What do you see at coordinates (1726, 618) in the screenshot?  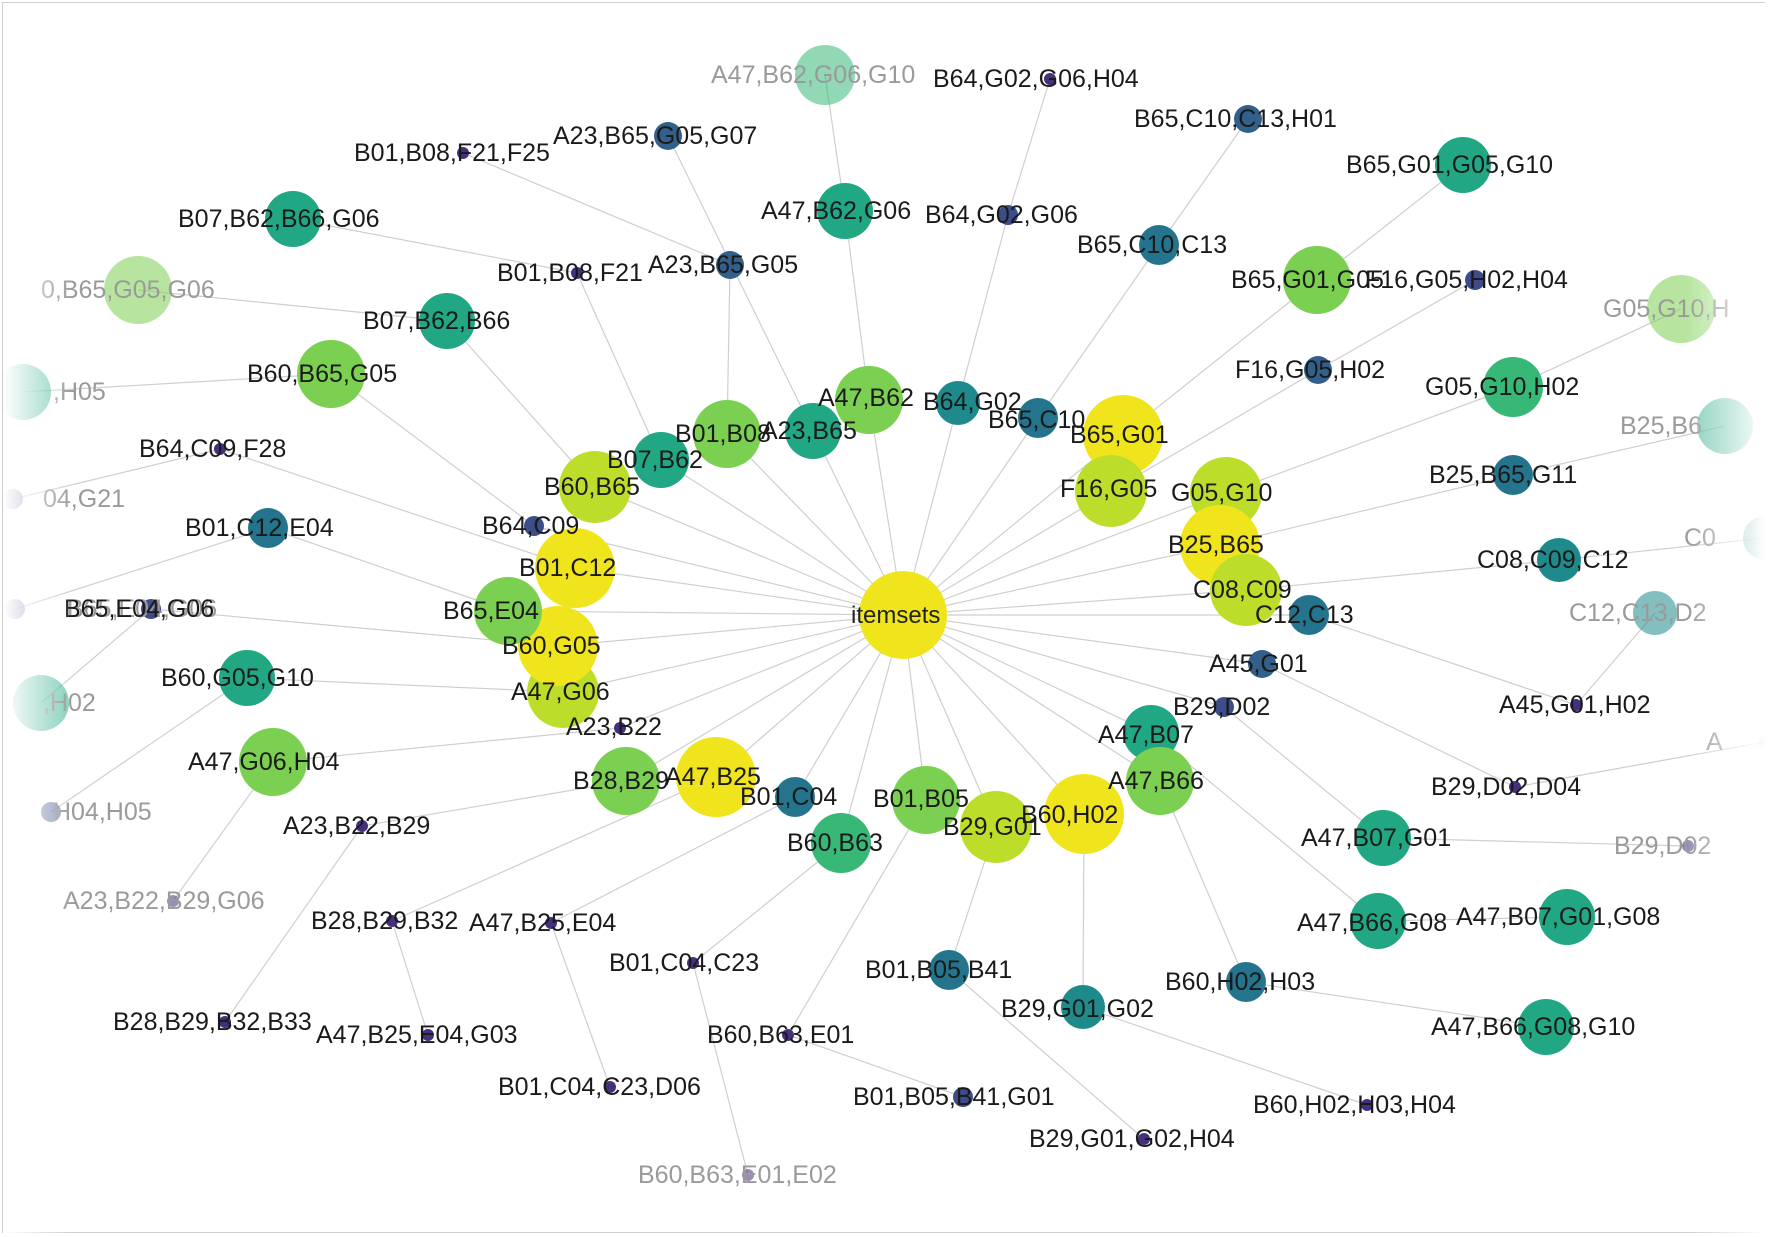 I see `right-edge-fade` at bounding box center [1726, 618].